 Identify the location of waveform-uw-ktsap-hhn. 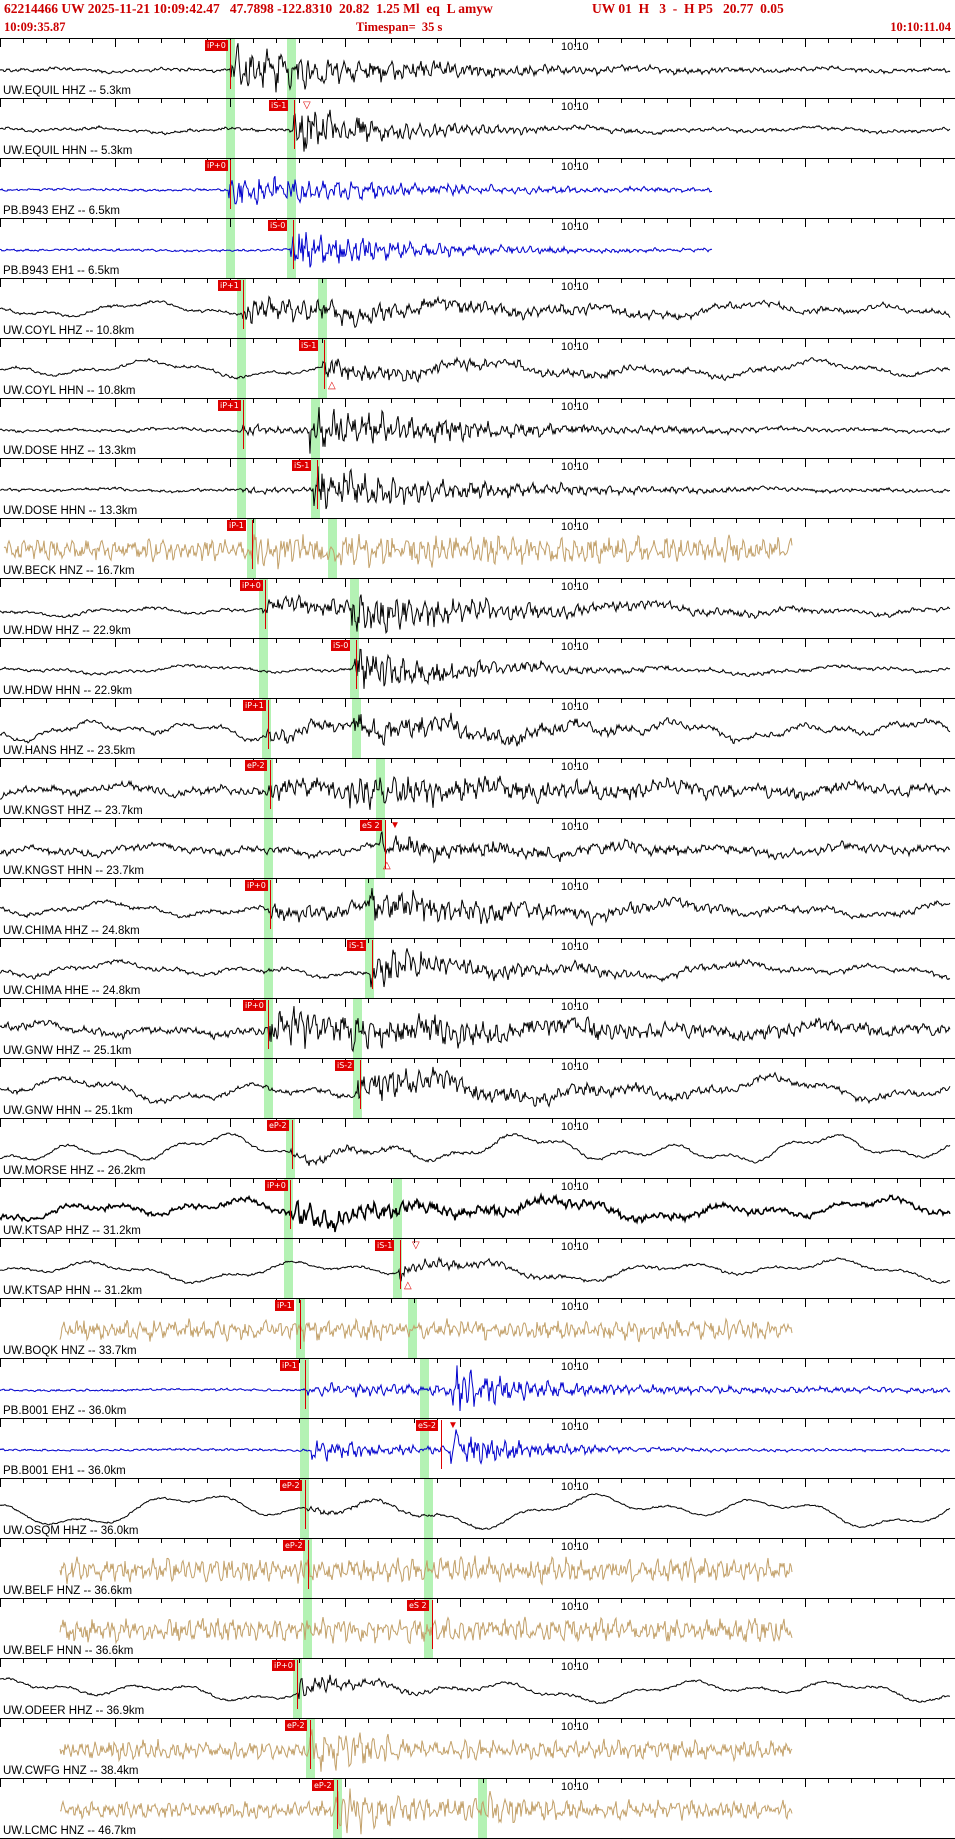
(475, 1270).